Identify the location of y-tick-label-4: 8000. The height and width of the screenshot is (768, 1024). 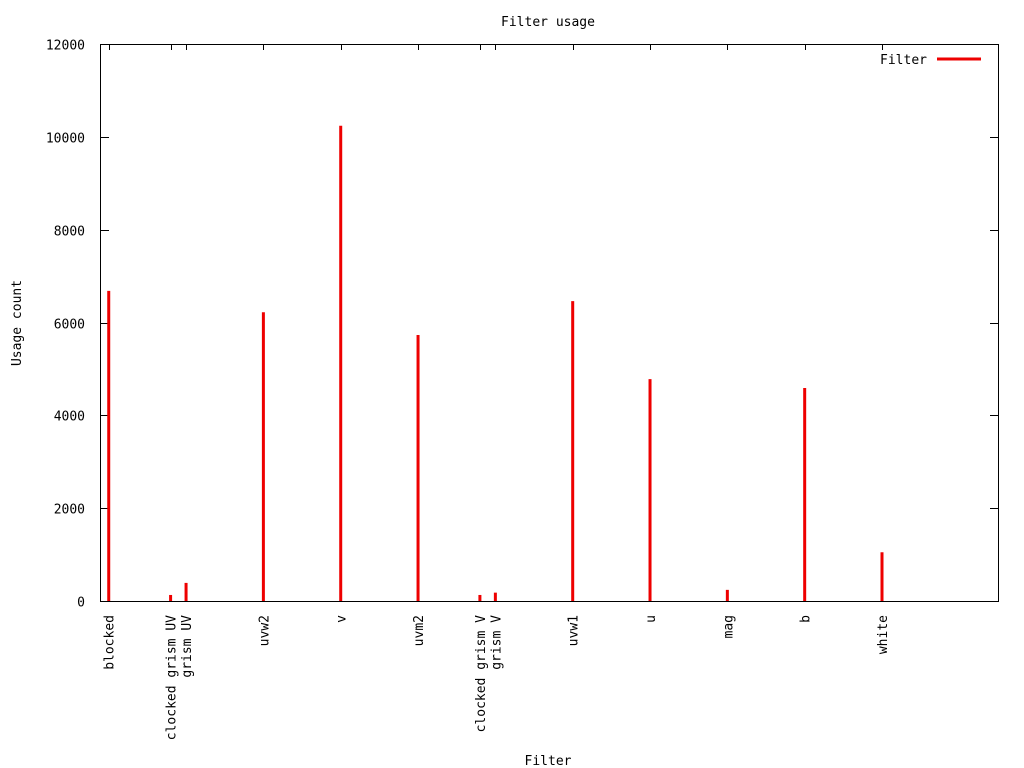
(69, 232).